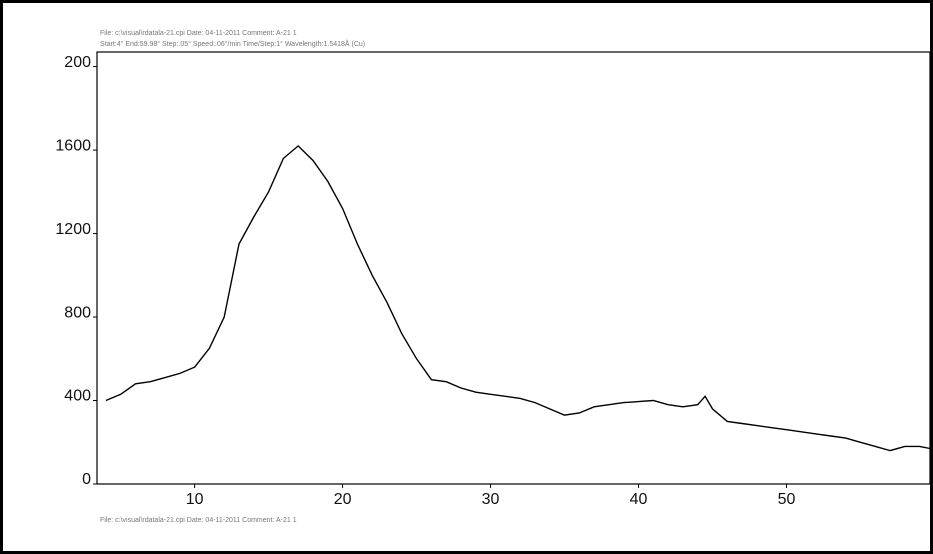 This screenshot has height=554, width=933. Describe the element at coordinates (491, 499) in the screenshot. I see `x-tick-label: 30` at that location.